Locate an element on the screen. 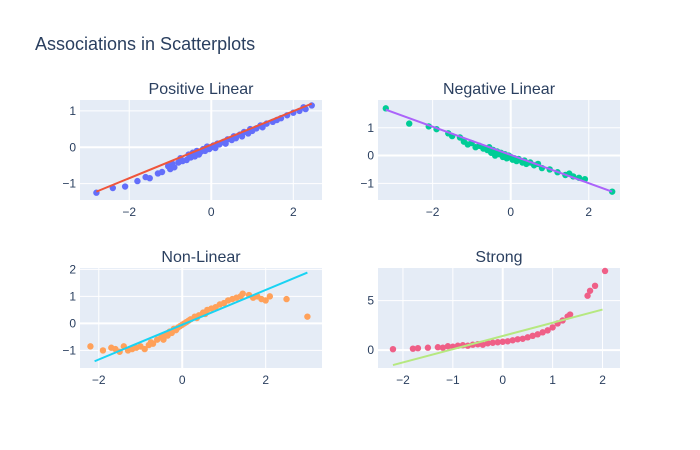  plot-area is located at coordinates (499, 318).